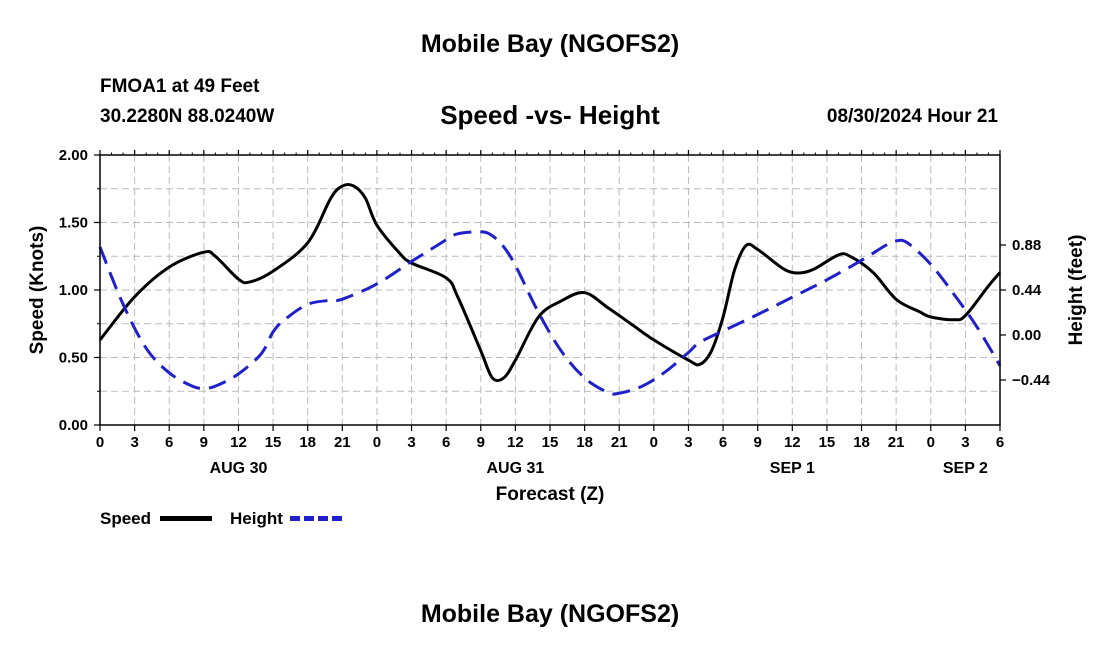  Describe the element at coordinates (550, 614) in the screenshot. I see `figure-main-title-bottom: Mobile Bay (NGOFS2)` at that location.